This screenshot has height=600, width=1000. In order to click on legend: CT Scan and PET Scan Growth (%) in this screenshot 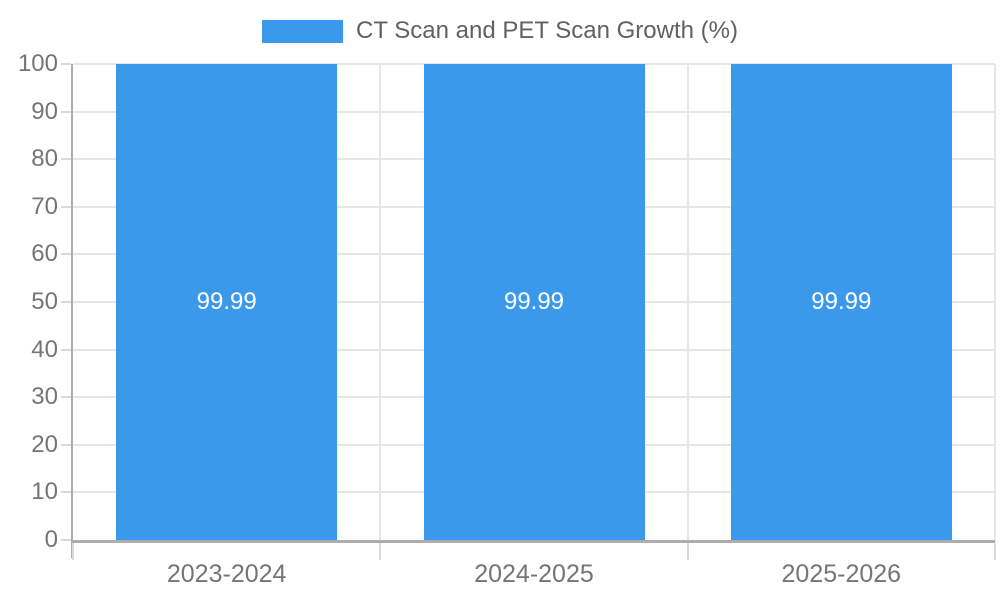, I will do `click(500, 31)`.